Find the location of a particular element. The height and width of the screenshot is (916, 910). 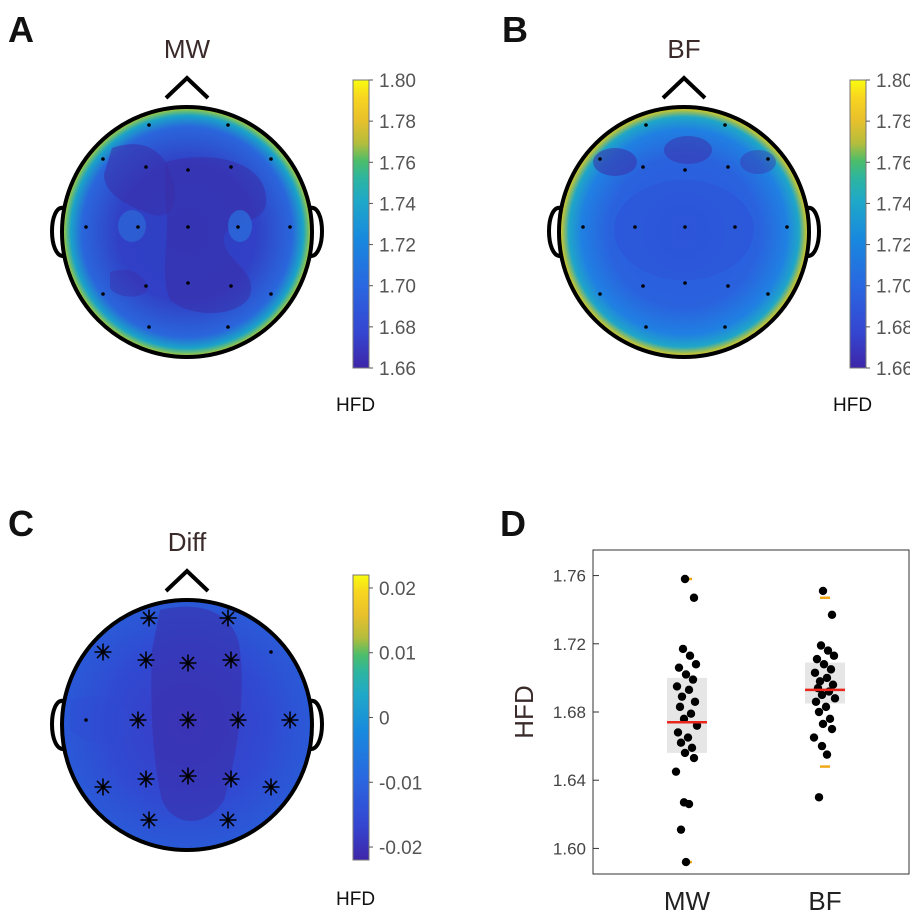

y-tick-label: 1.60 is located at coordinates (569, 848).